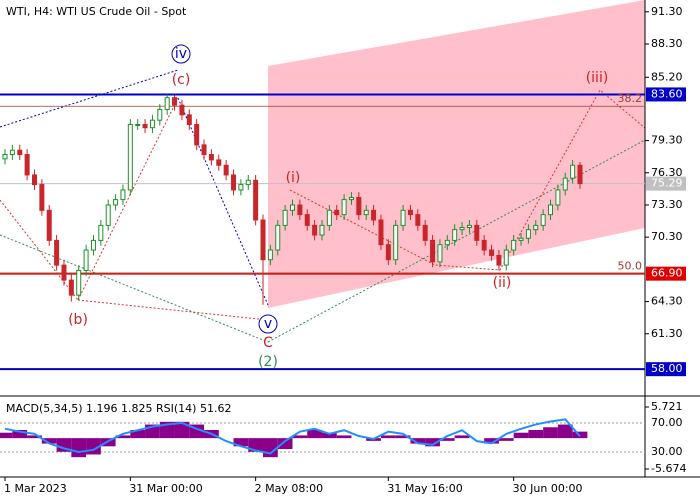 This screenshot has width=700, height=504. I want to click on chart-title: WTI, H4: WTI US Crude Oil - Spot, so click(96, 11).